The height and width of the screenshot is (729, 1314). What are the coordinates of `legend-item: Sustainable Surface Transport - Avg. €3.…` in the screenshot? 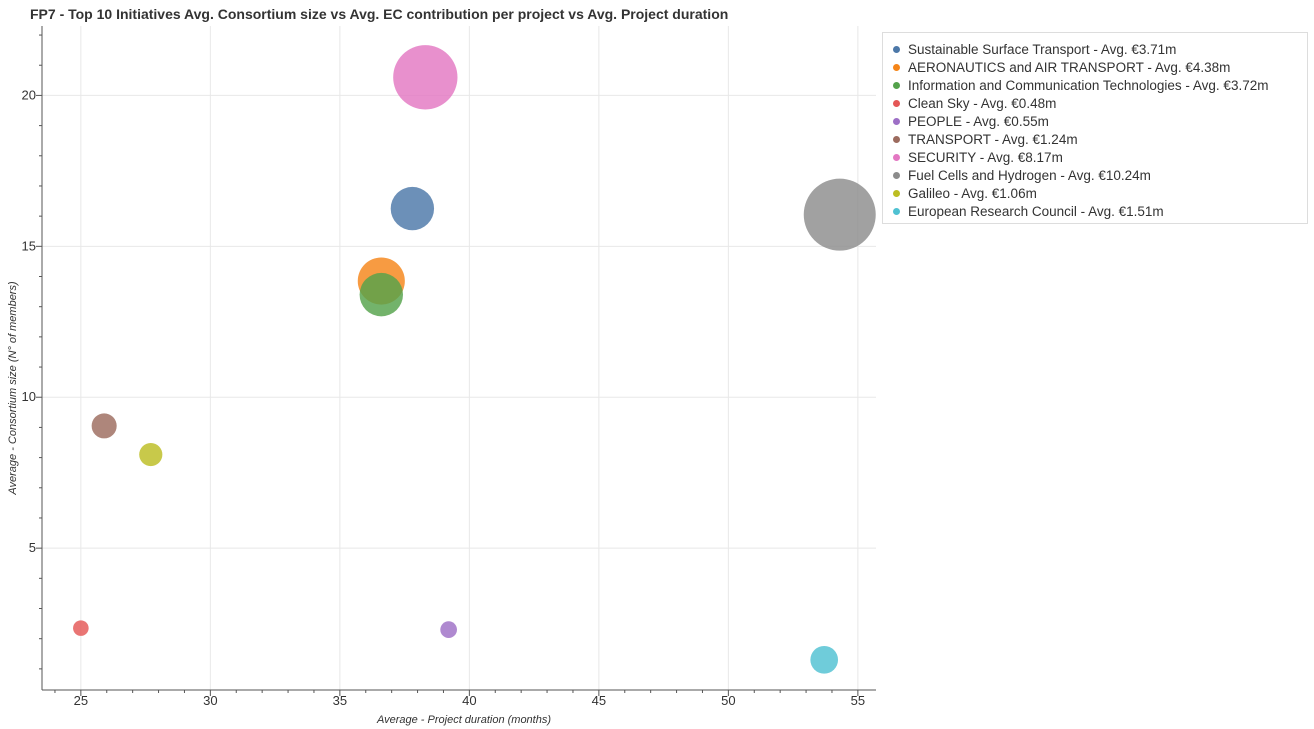 It's located at (1100, 49).